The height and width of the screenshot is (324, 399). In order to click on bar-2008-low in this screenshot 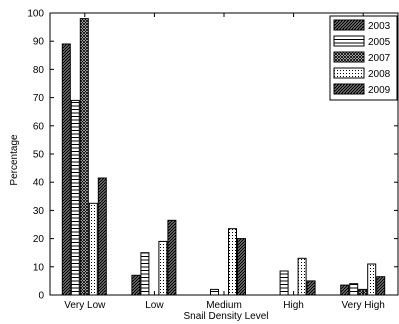, I will do `click(163, 268)`.